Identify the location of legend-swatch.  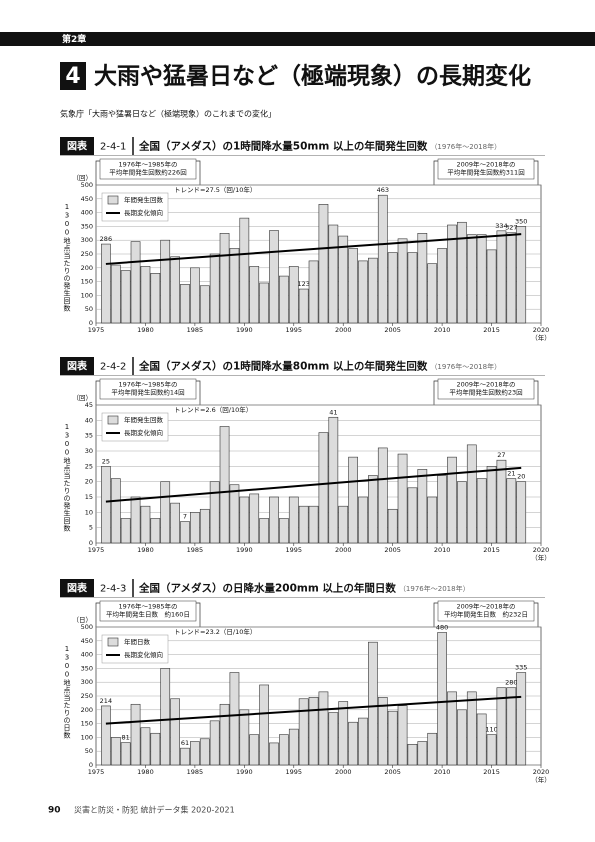
(113, 200).